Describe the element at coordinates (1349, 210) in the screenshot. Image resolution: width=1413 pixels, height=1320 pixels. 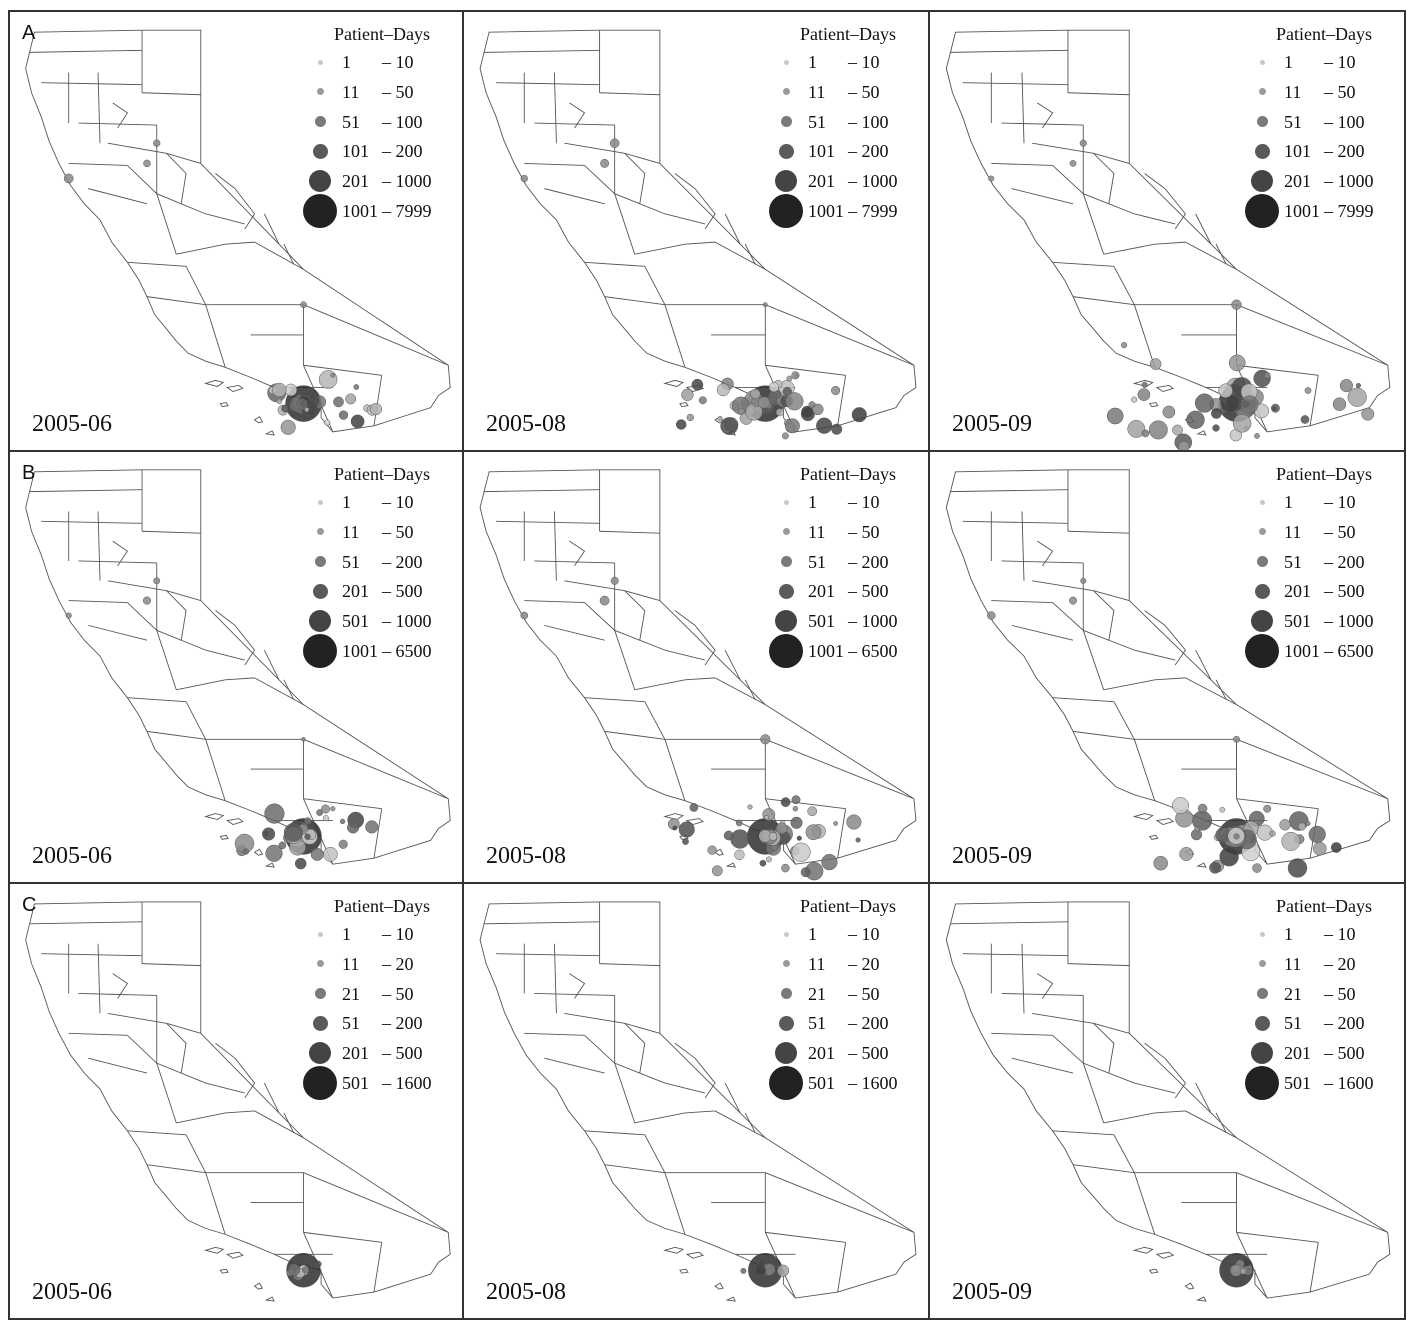
I see `legend-range-high: – 7999` at that location.